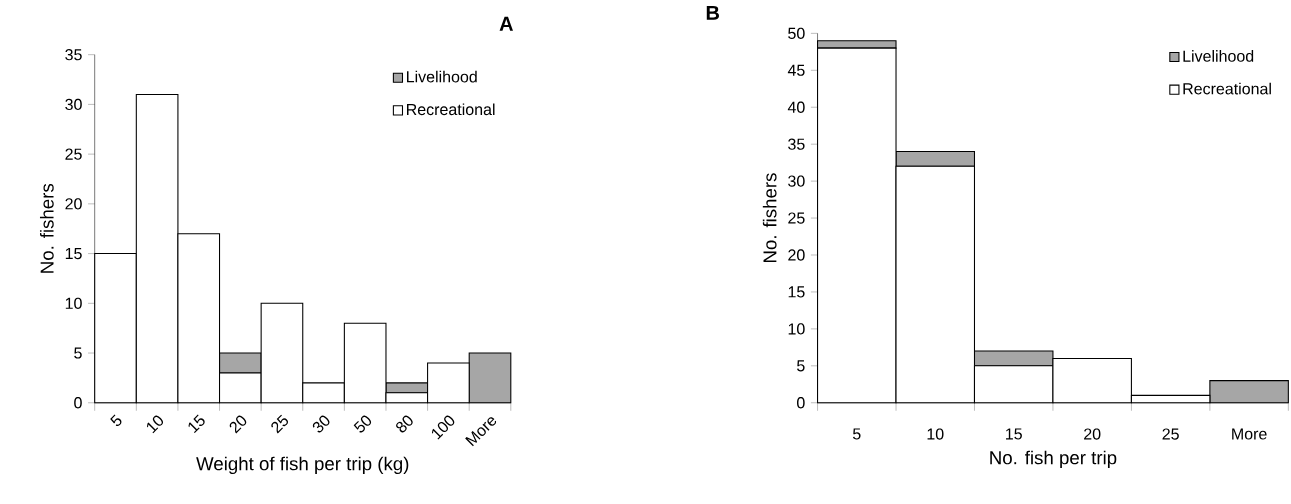 This screenshot has width=1291, height=504. Describe the element at coordinates (1249, 434) in the screenshot. I see `x-tick-label: More` at that location.